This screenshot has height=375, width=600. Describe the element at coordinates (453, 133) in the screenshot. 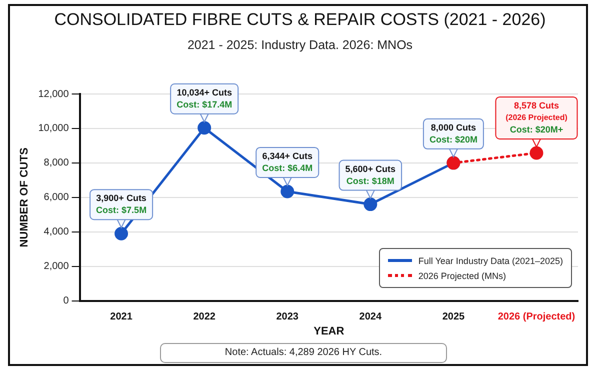

I see `data-label: 8,000 Cuts Cost: $20M` at that location.